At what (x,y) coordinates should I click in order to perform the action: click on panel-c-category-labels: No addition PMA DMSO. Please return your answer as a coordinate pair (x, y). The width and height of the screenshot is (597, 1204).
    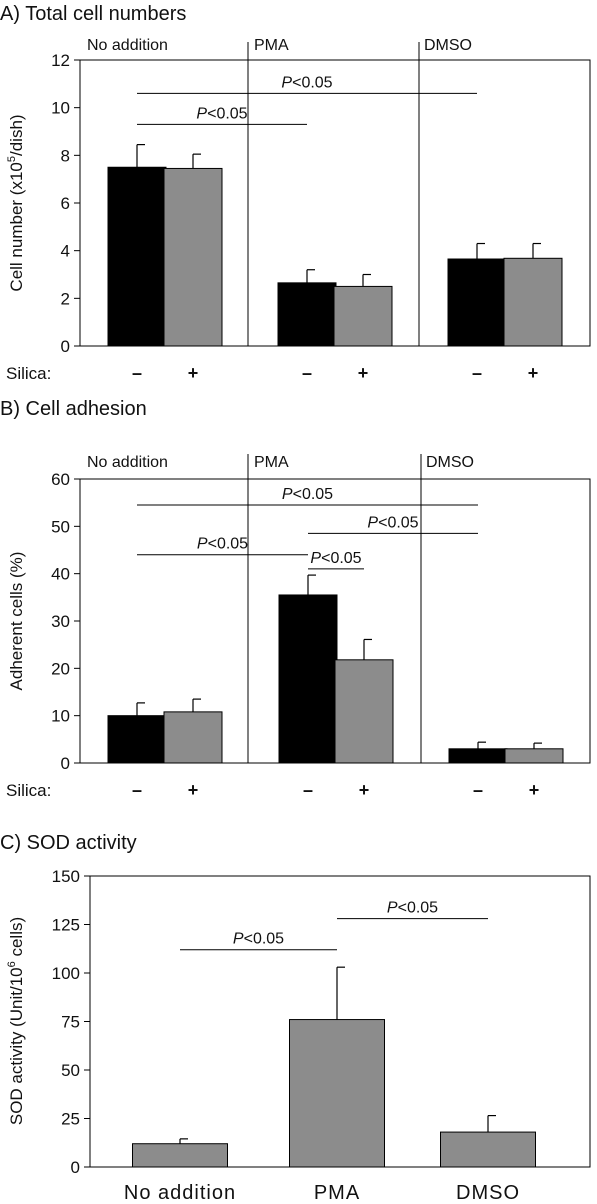
    Looking at the image, I should click on (322, 1193).